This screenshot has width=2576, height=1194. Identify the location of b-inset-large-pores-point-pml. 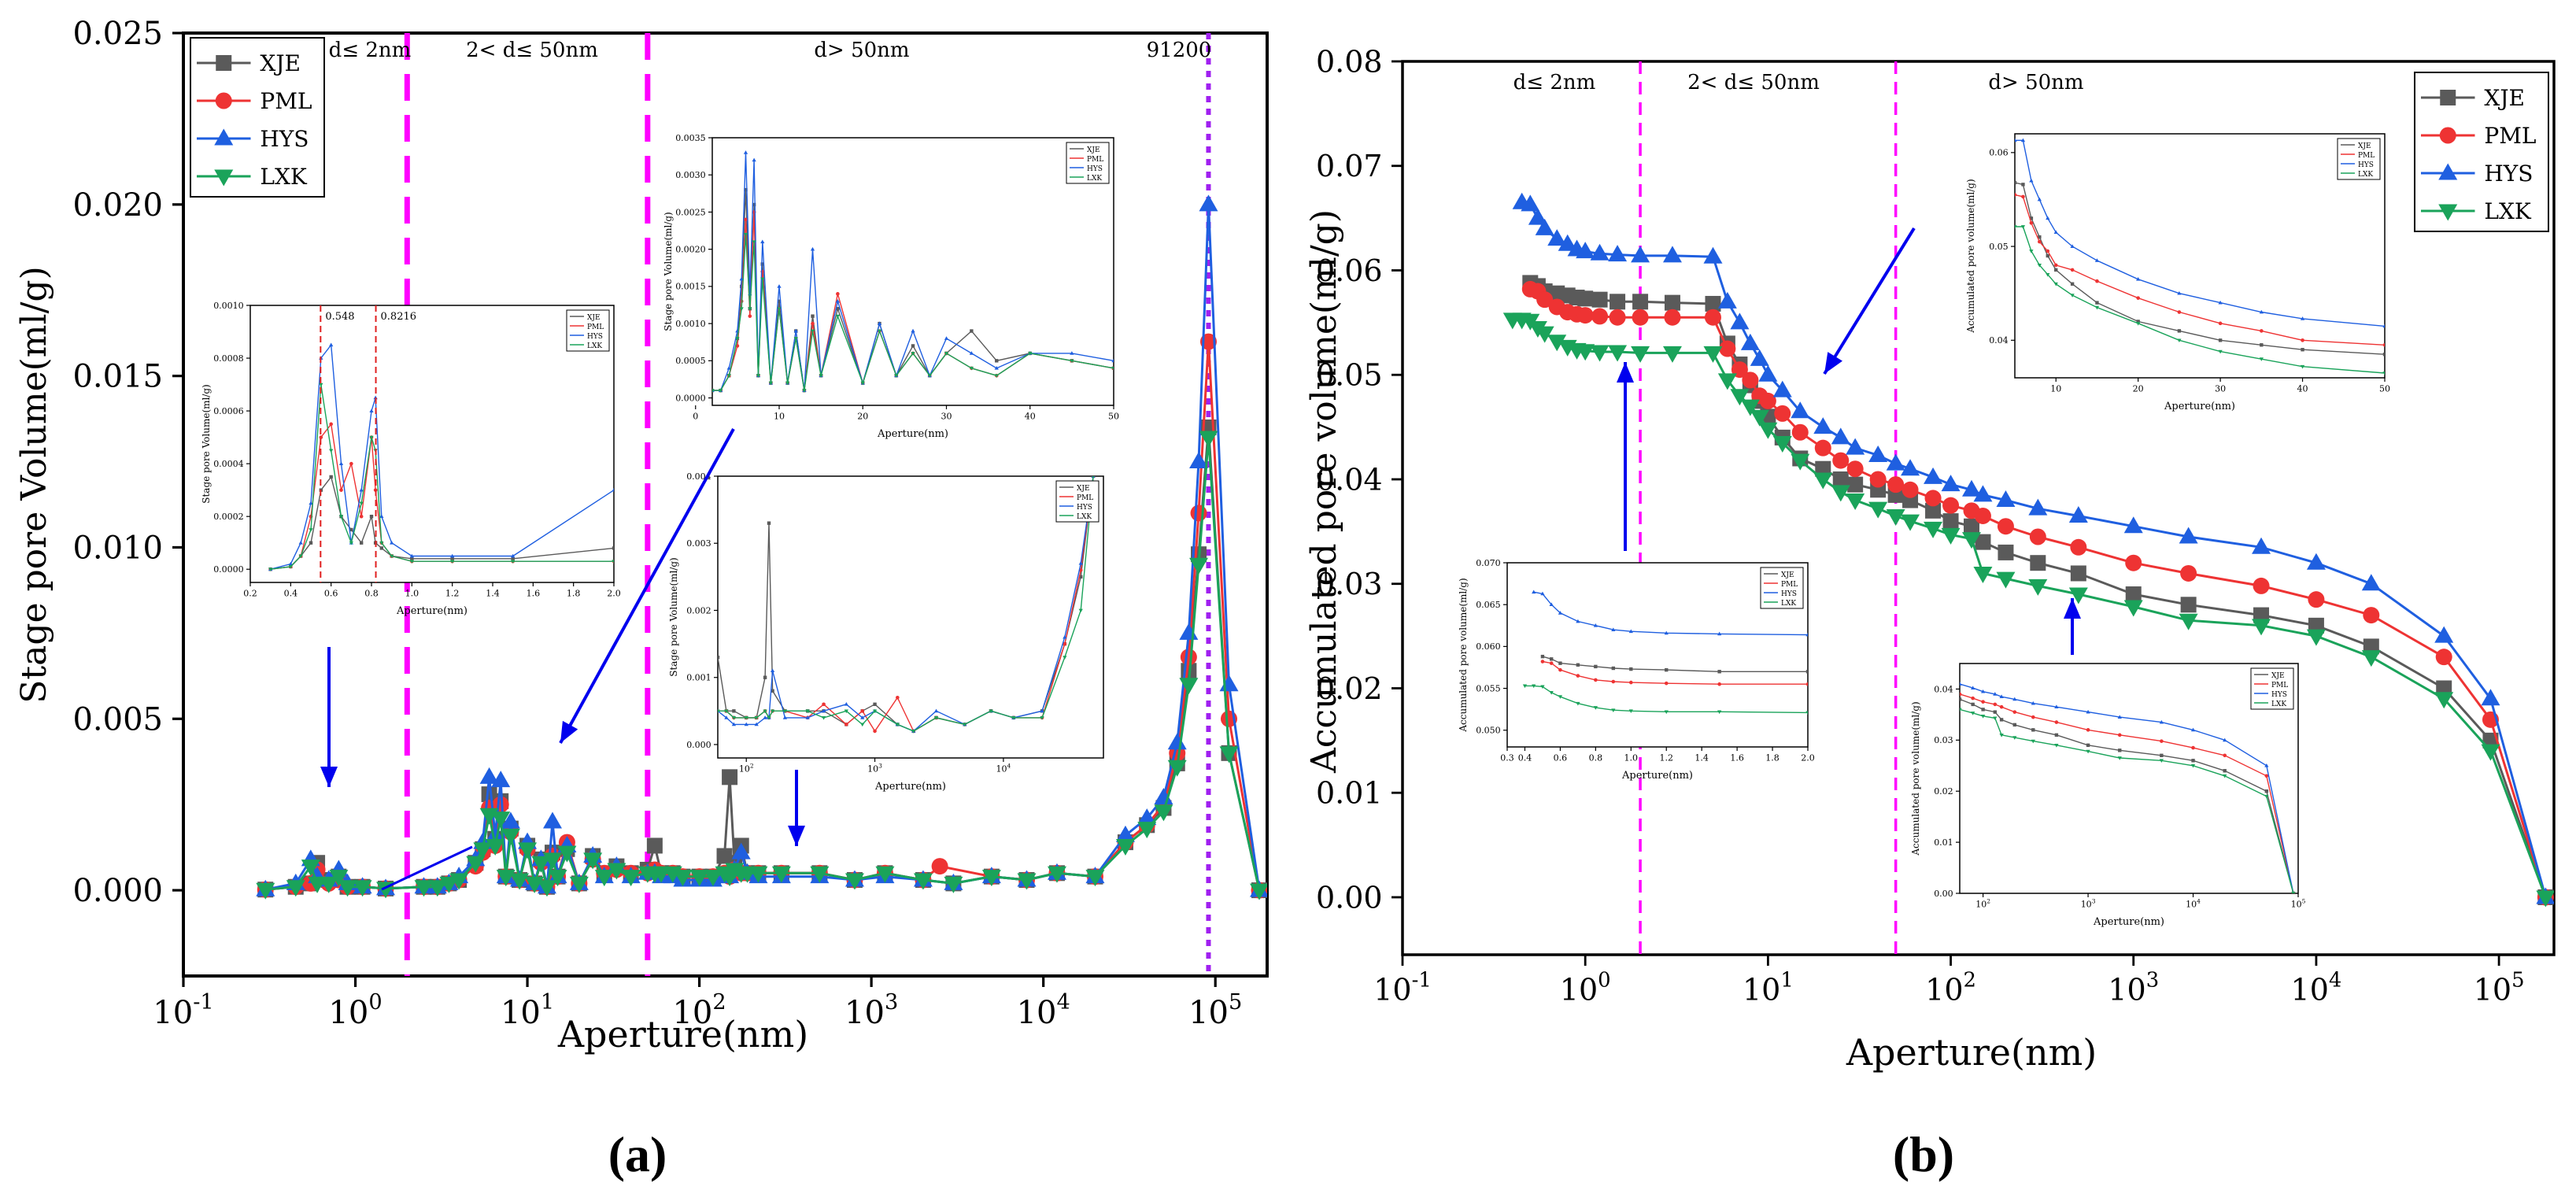
(1995, 704).